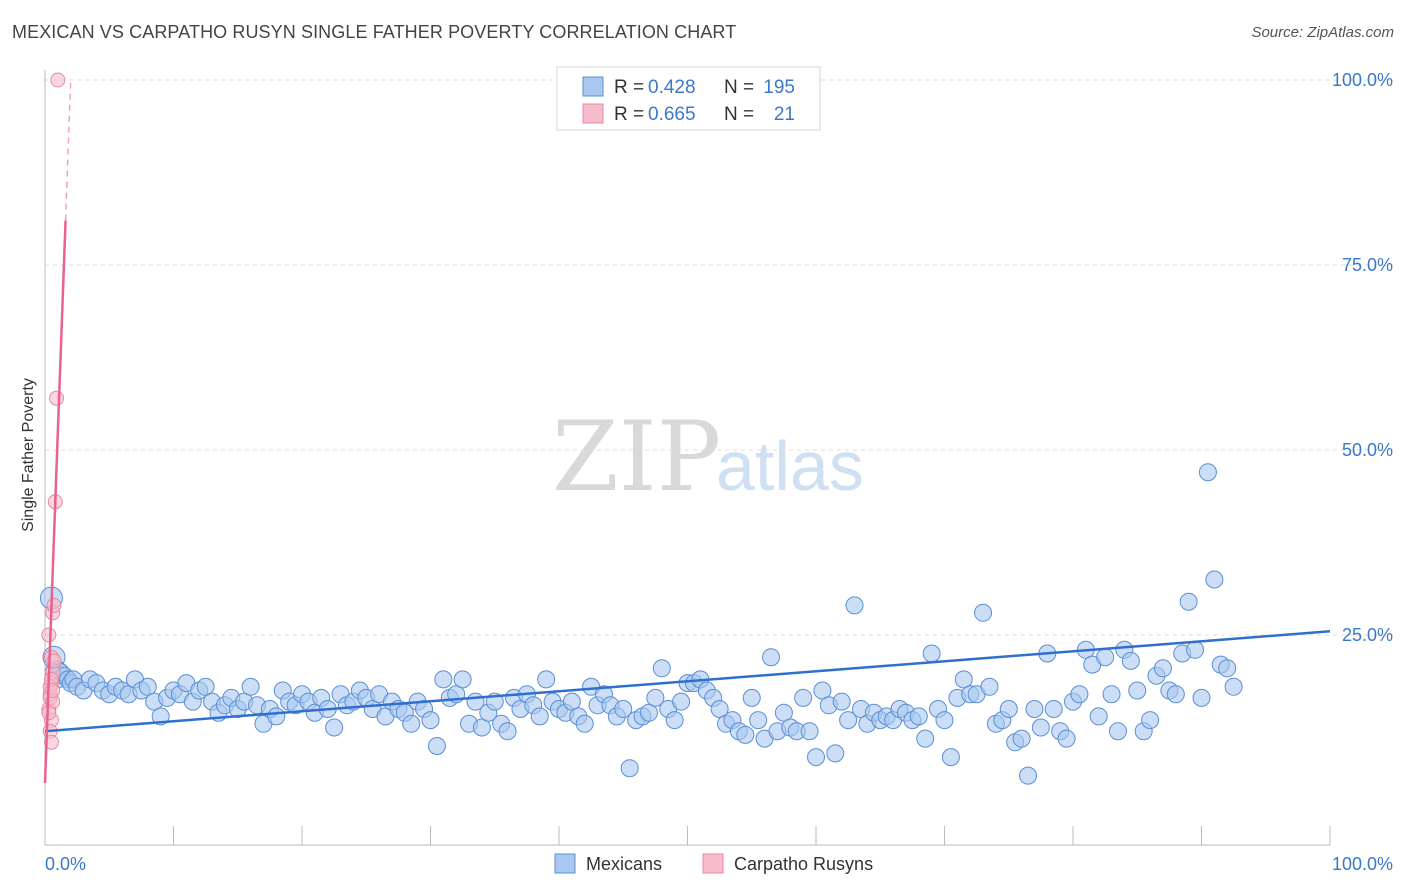 The image size is (1406, 892). Describe the element at coordinates (28, 455) in the screenshot. I see `y-axis-label: Single Father Poverty` at that location.